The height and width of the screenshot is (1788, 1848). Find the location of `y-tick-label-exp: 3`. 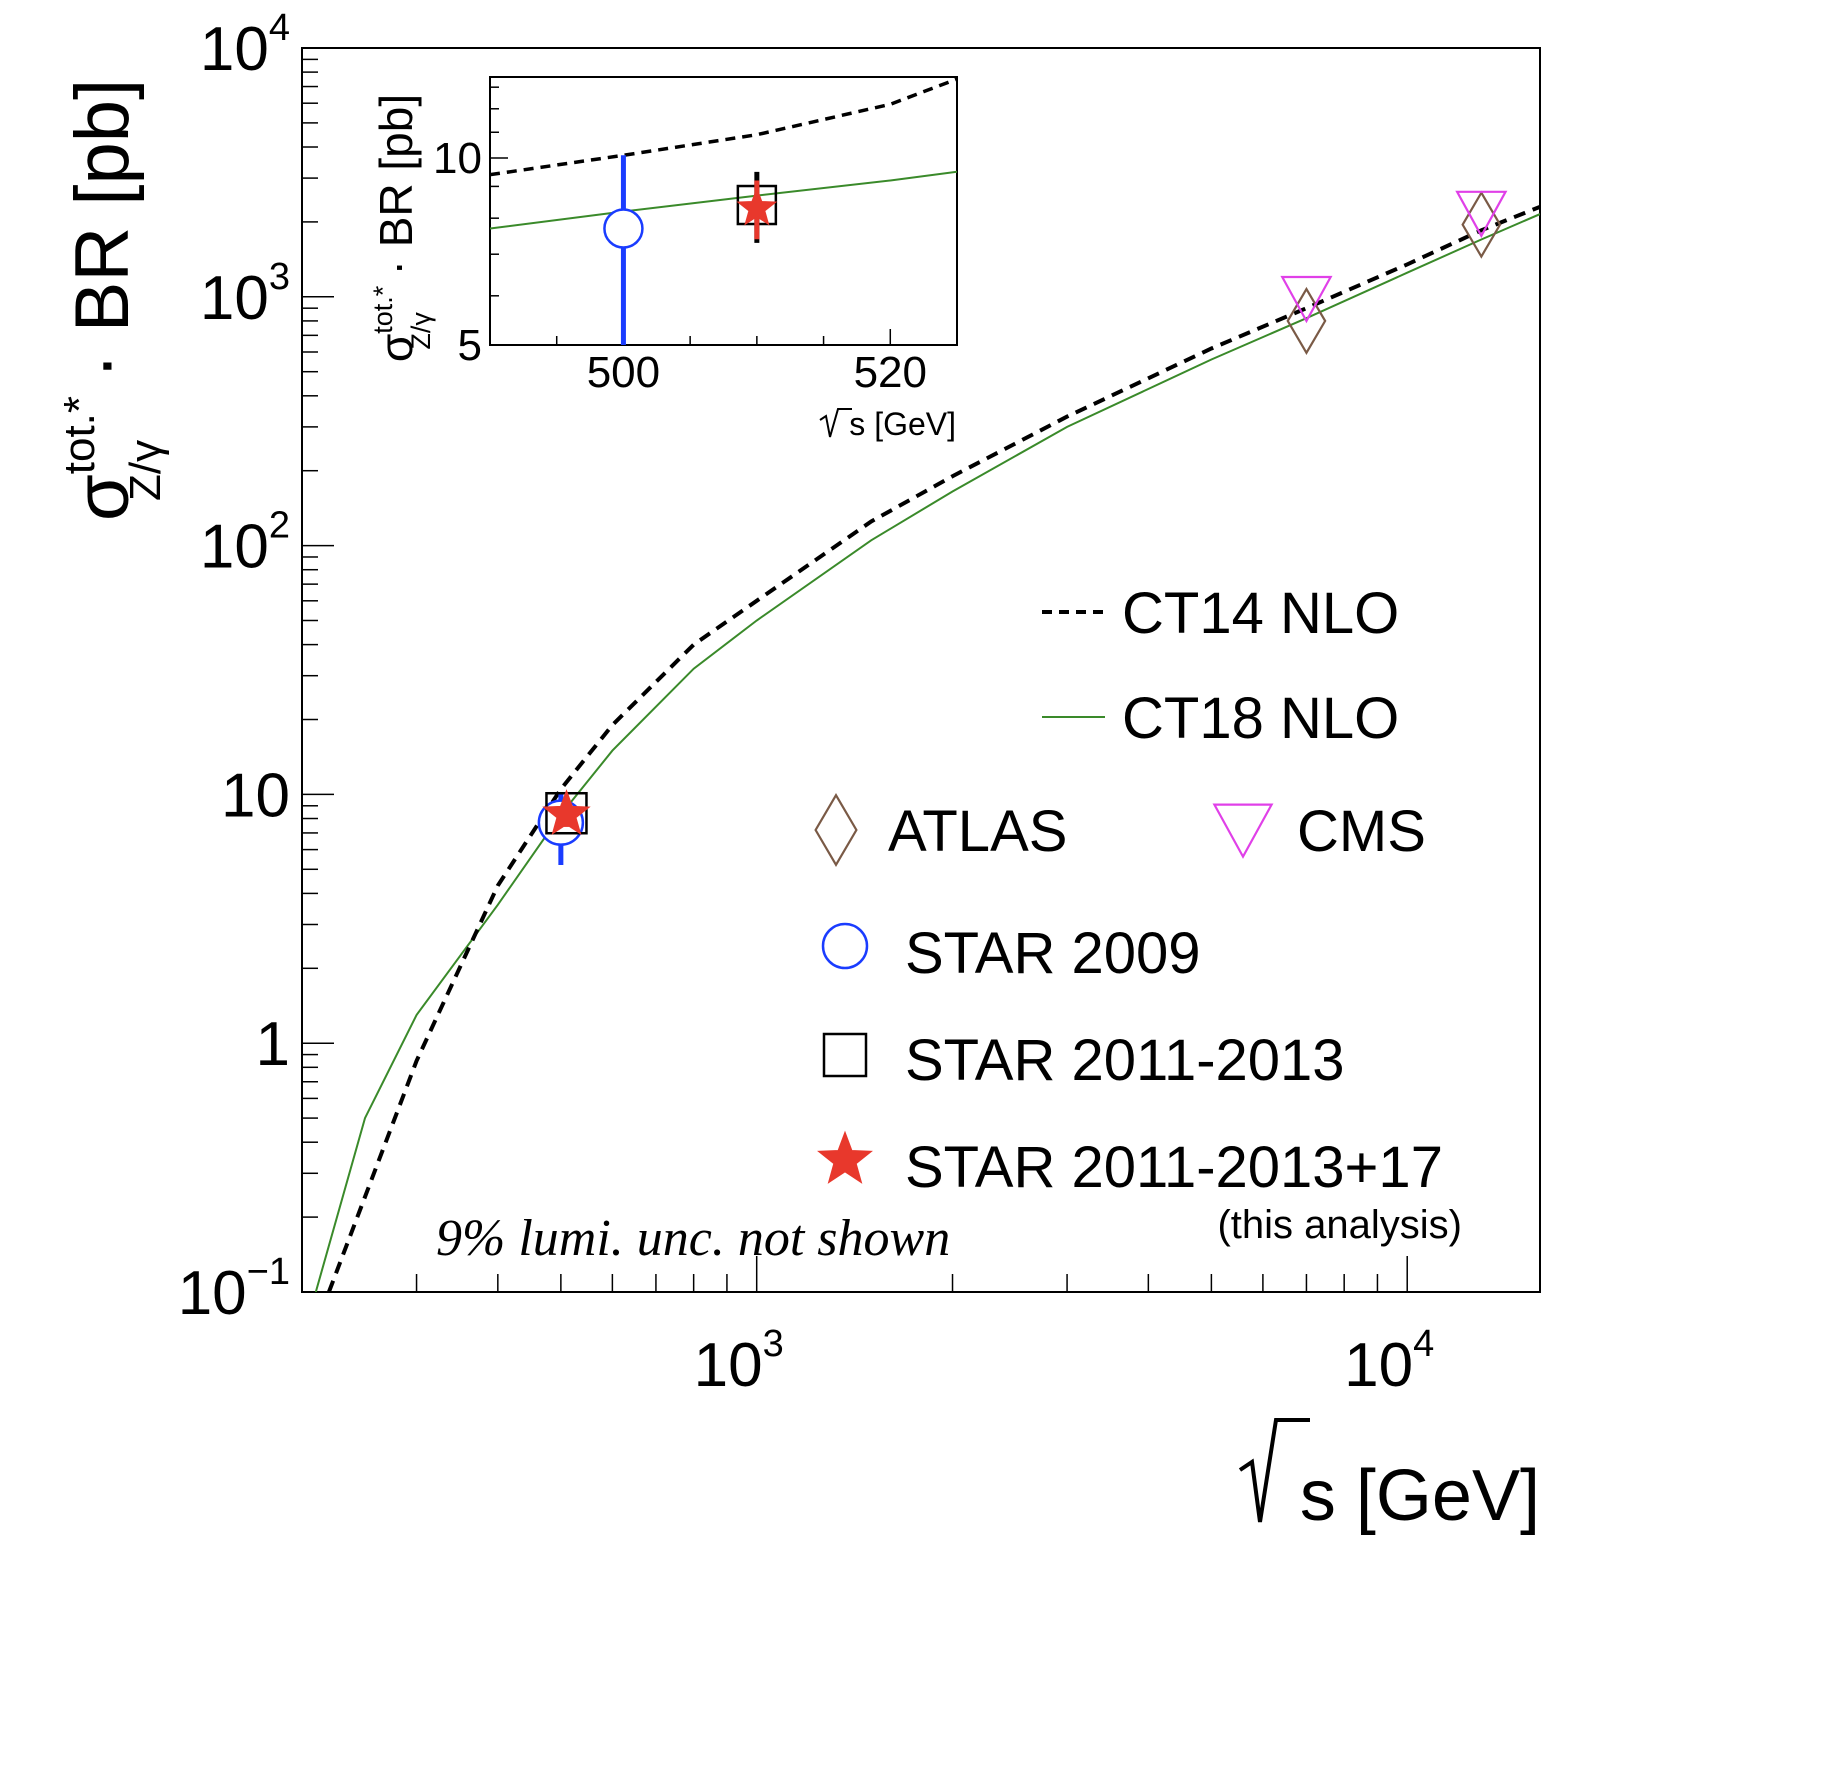

y-tick-label-exp: 3 is located at coordinates (279, 277).